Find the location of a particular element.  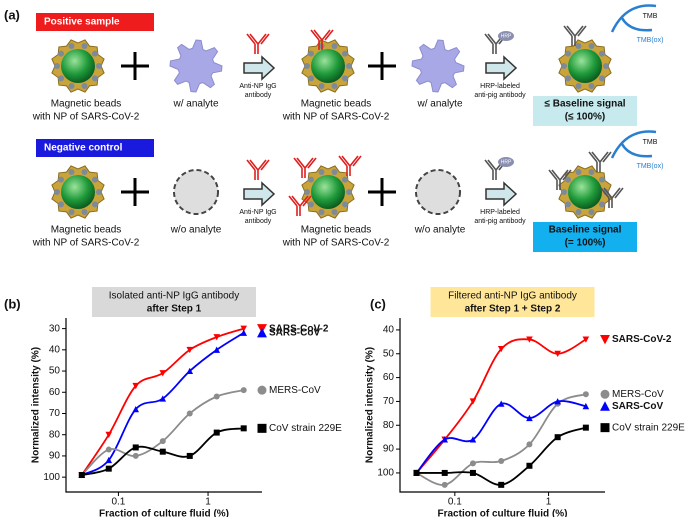

y-tick-label: 70 is located at coordinates (389, 401).